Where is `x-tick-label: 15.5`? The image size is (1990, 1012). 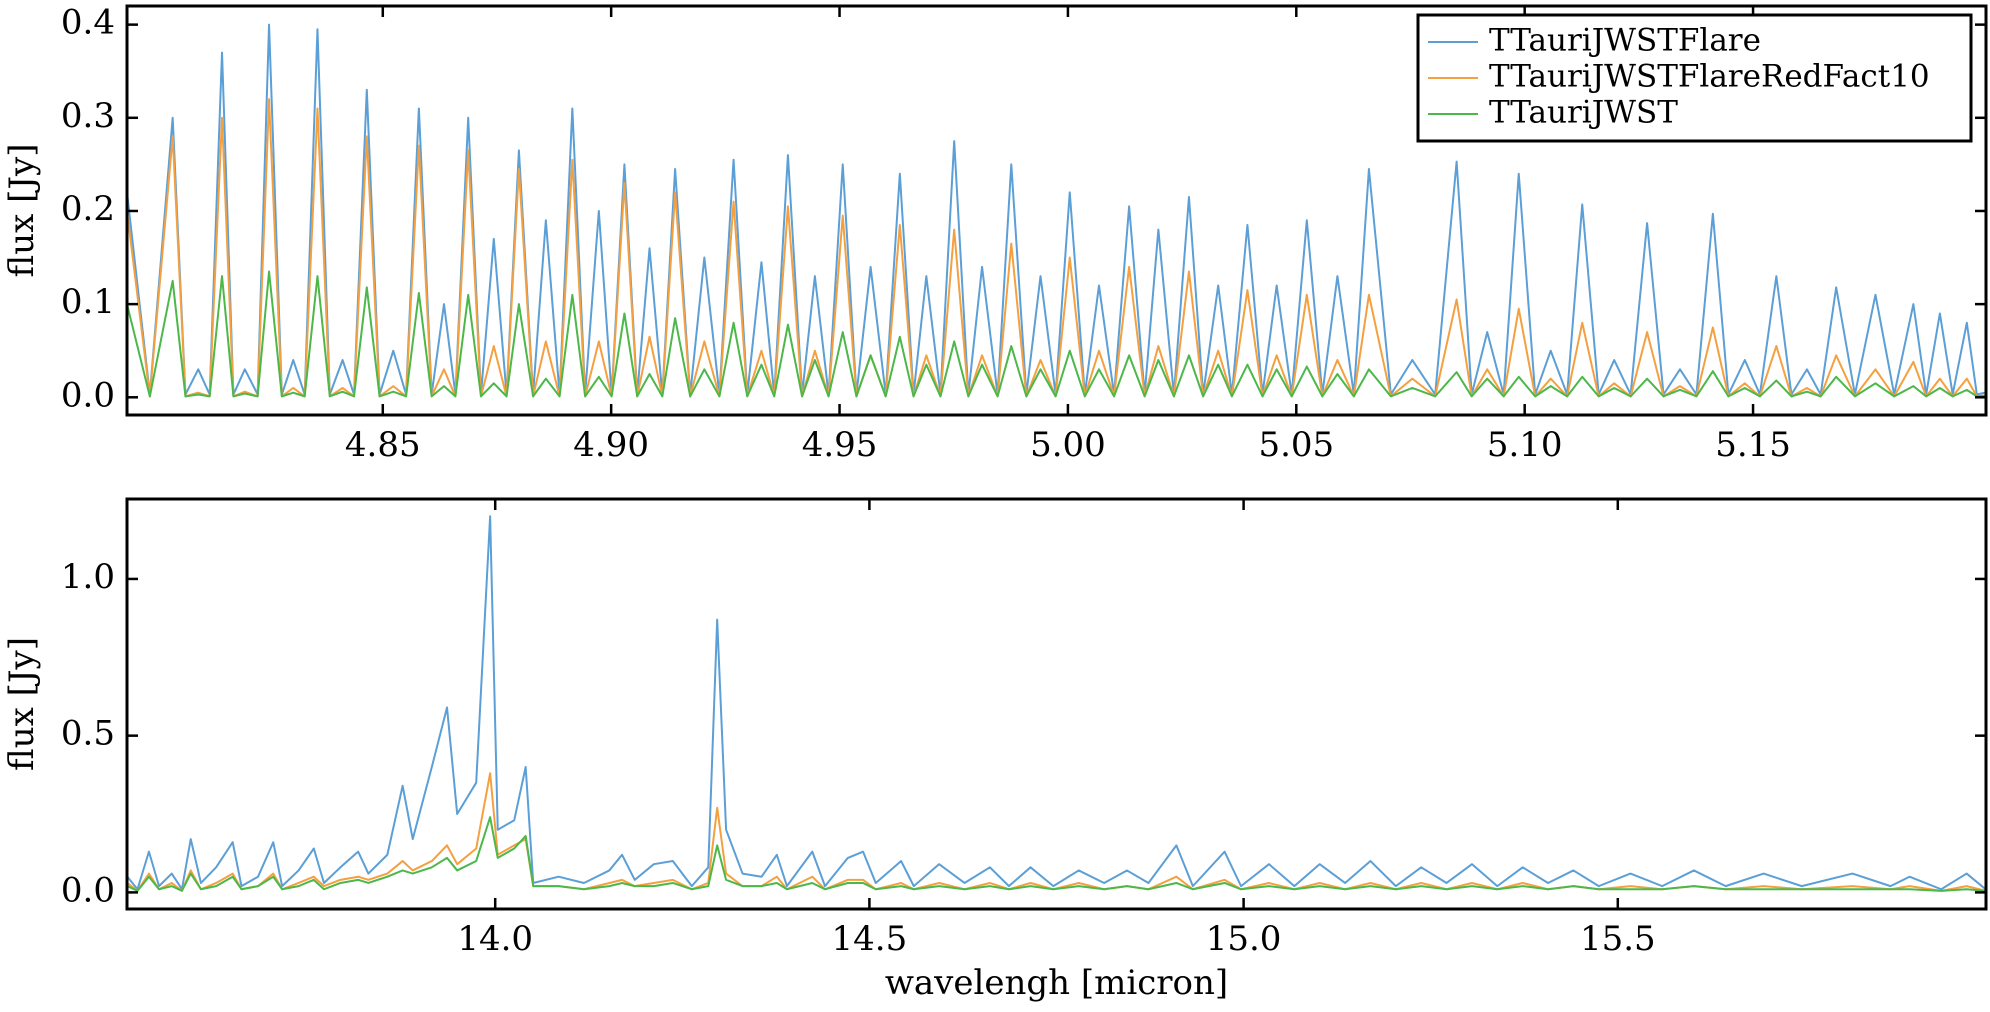 x-tick-label: 15.5 is located at coordinates (1618, 939).